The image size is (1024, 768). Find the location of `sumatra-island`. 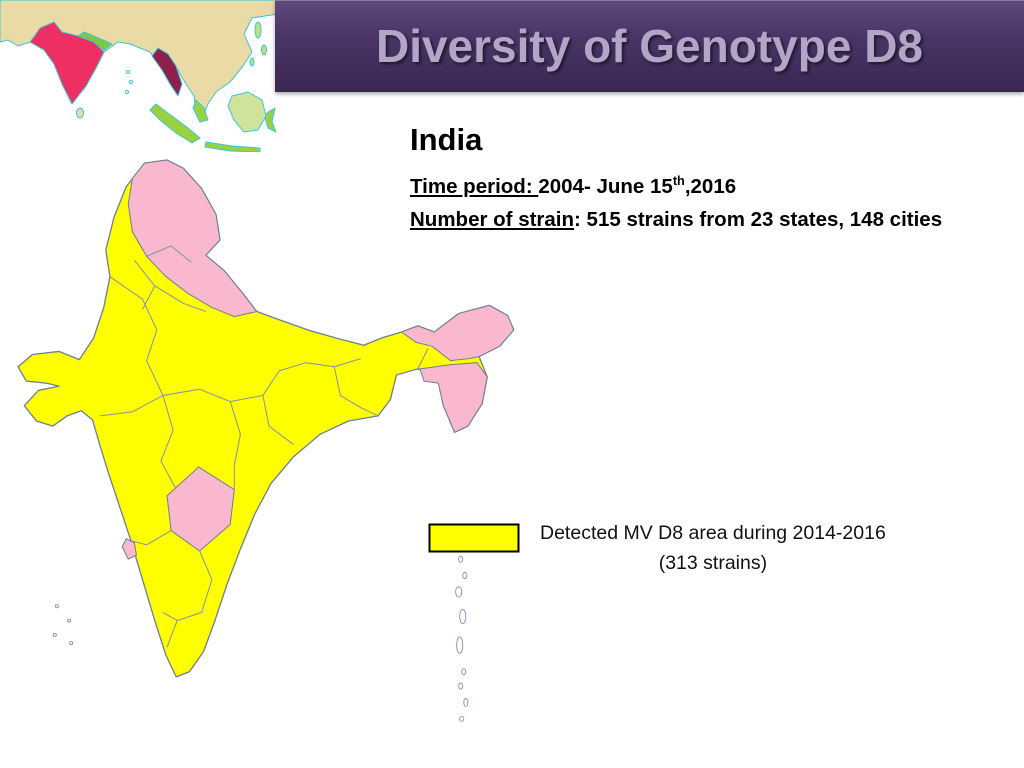

sumatra-island is located at coordinates (175, 123).